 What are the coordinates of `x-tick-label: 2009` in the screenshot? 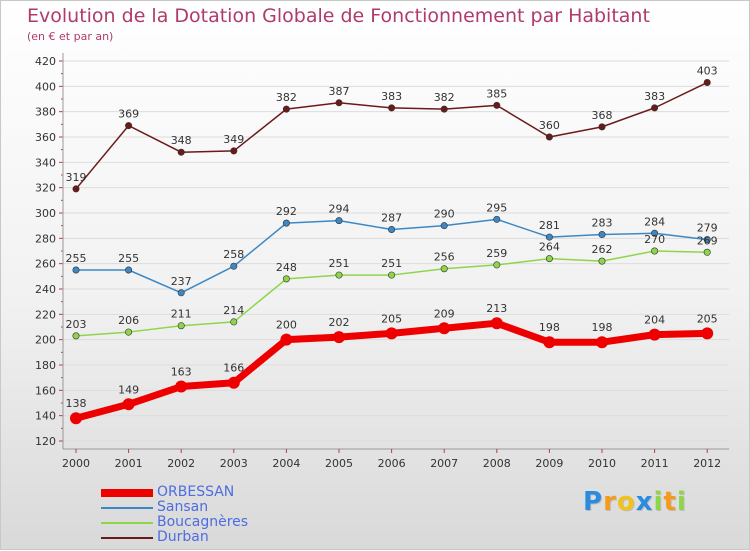 It's located at (549, 463).